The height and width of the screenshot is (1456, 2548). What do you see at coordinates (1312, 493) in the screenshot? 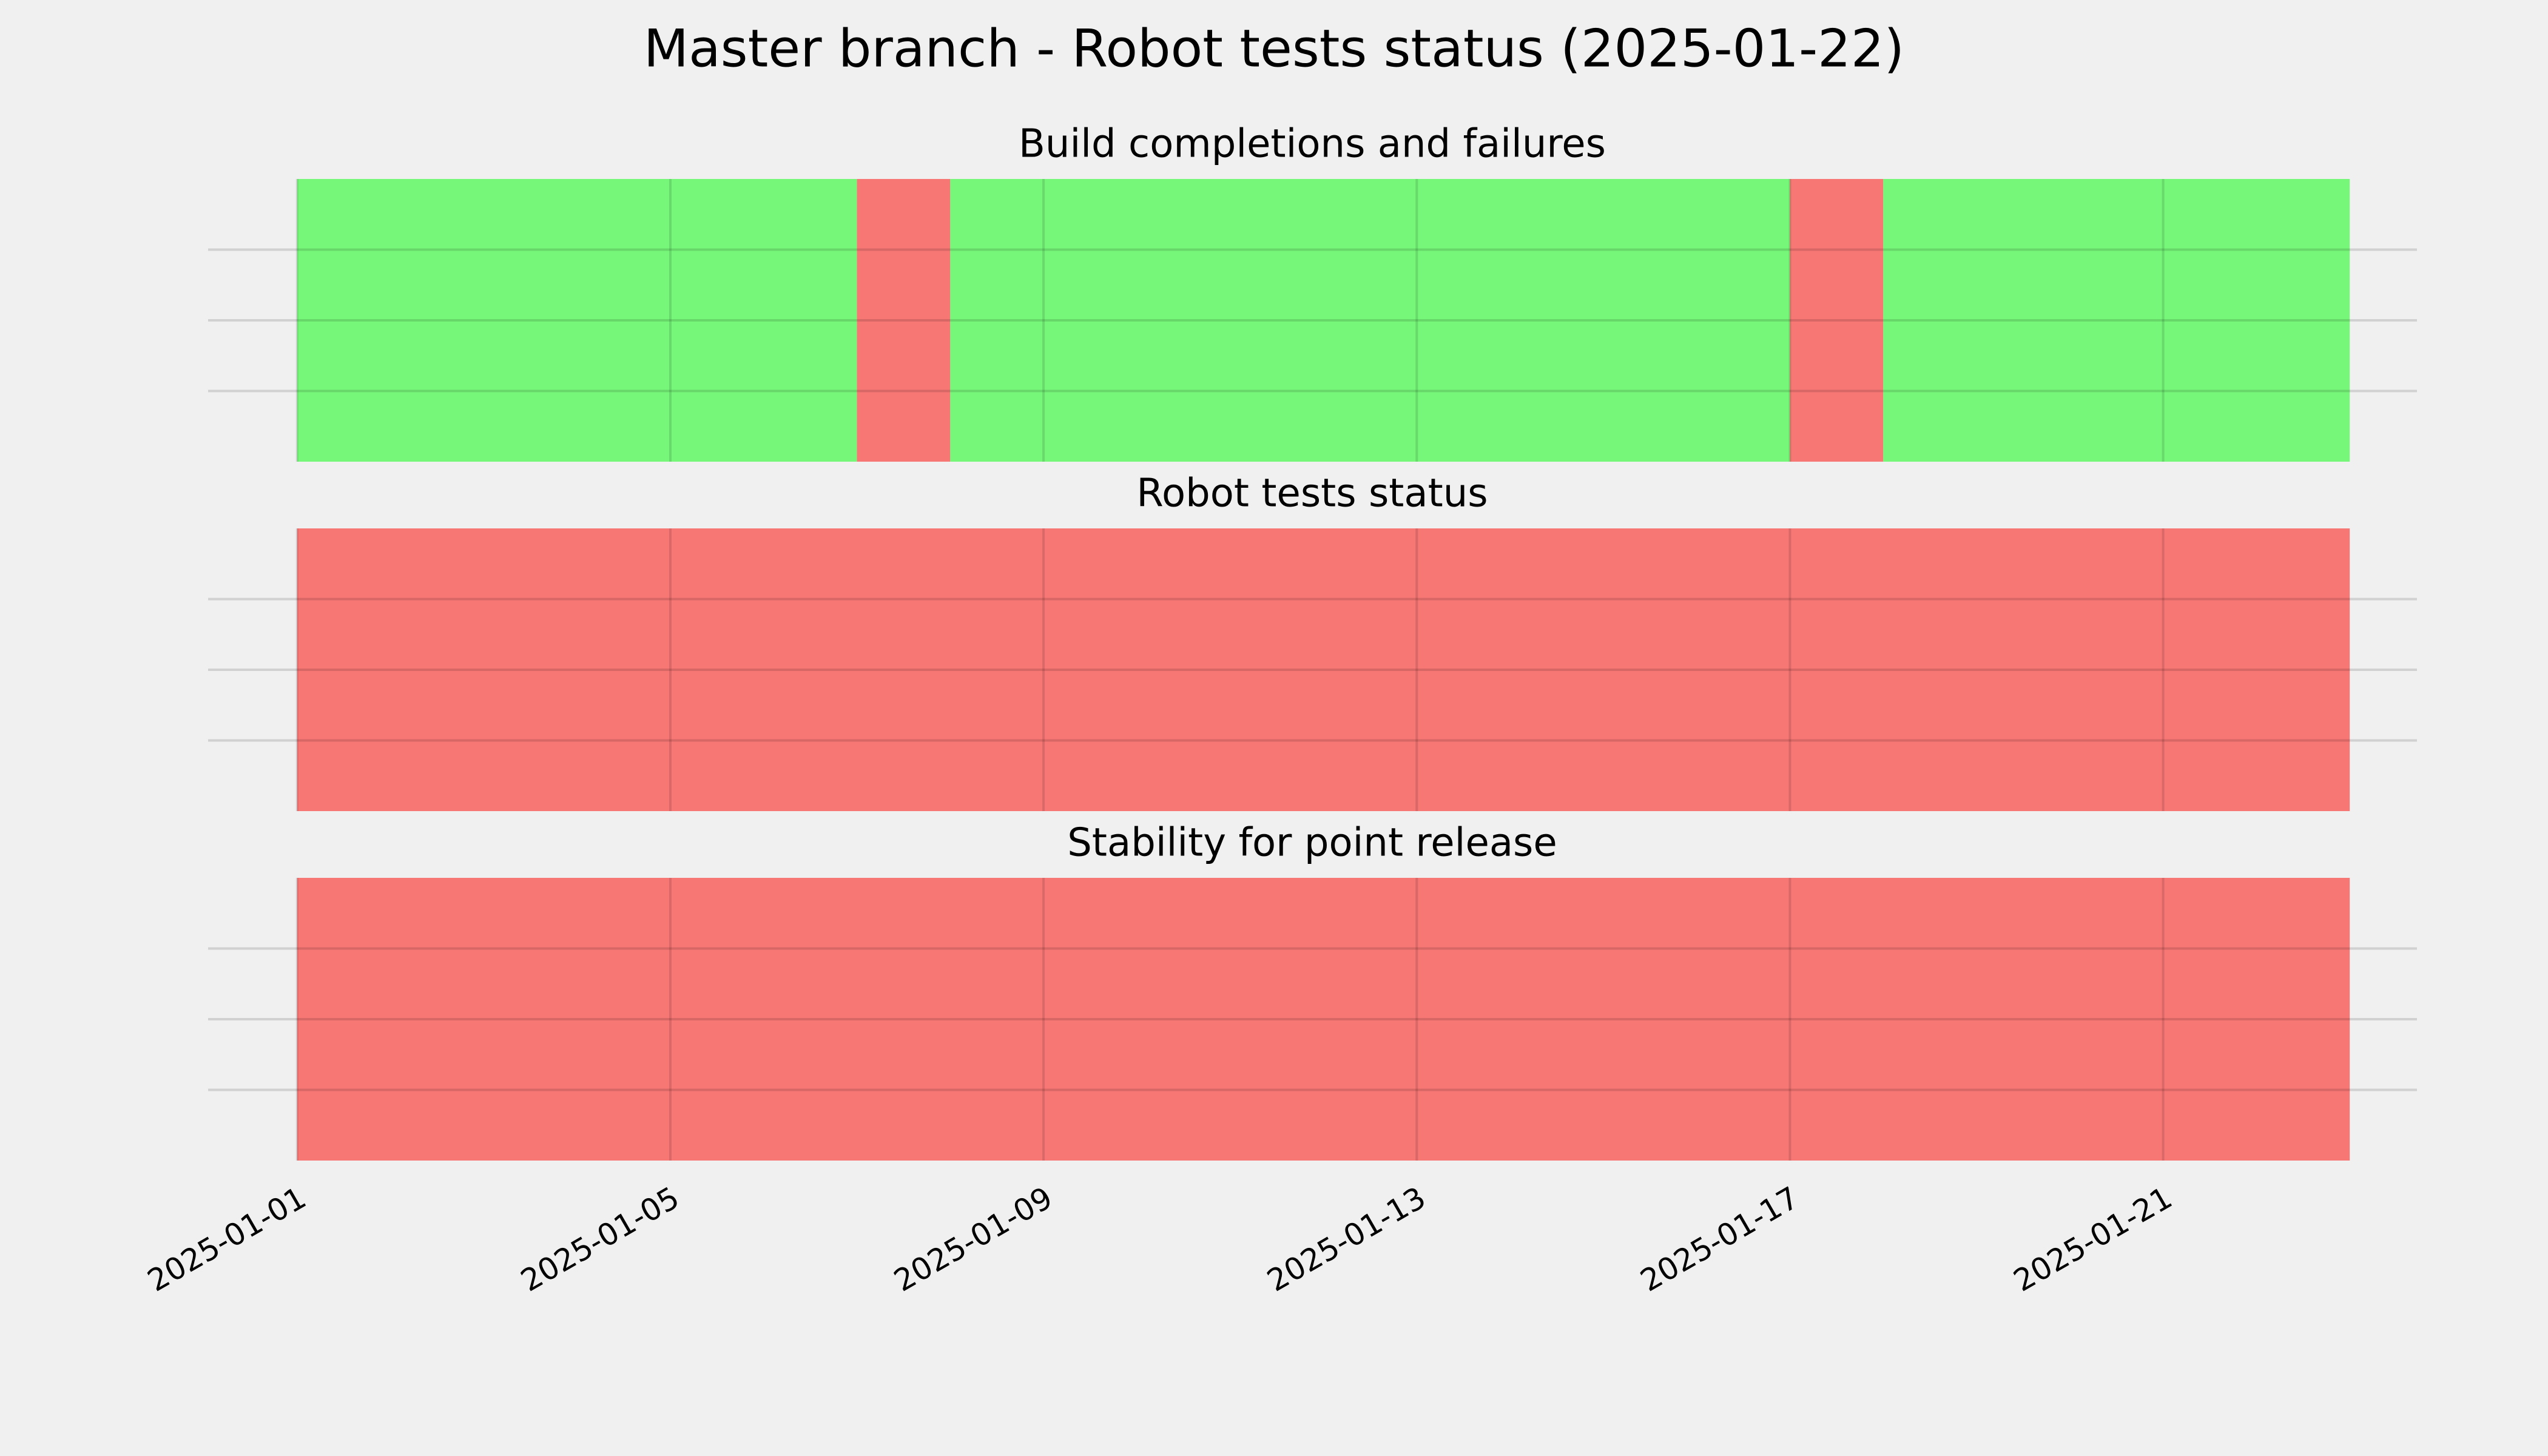
I see `panel-title: Robot tests status` at bounding box center [1312, 493].